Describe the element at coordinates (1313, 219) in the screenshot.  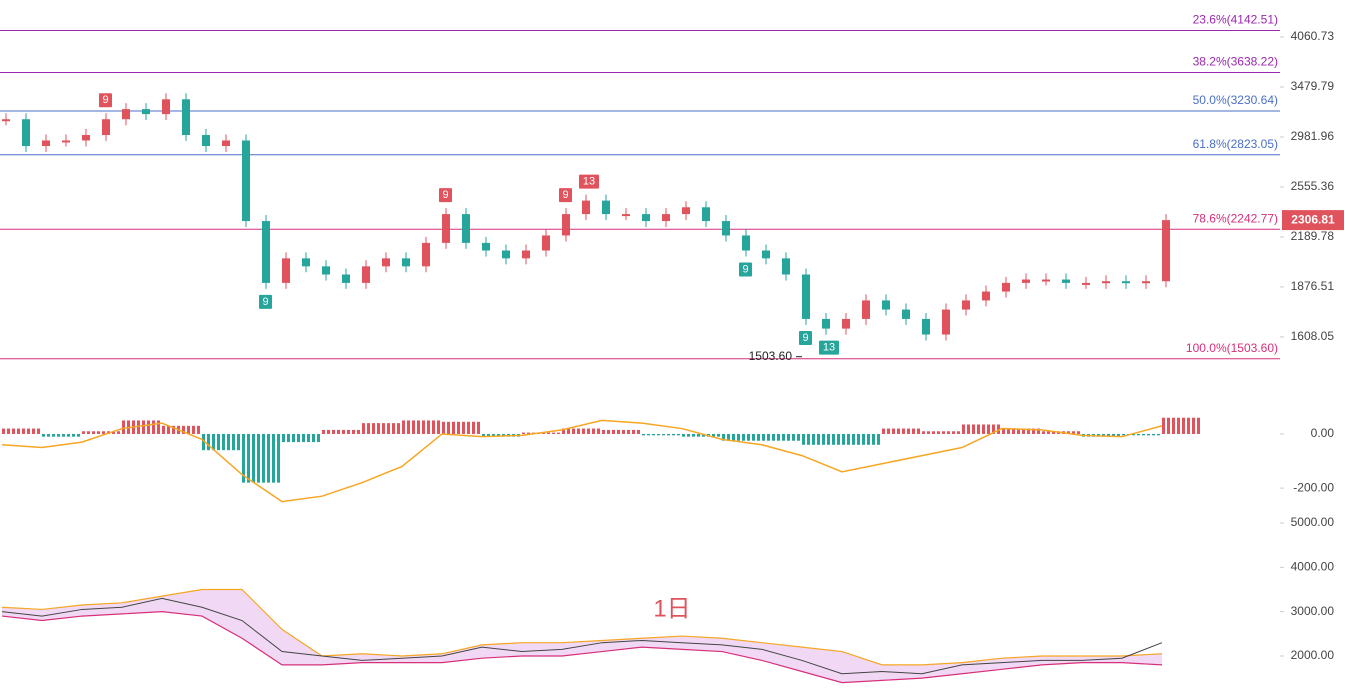
I see `price-tag-label: 2306.81` at that location.